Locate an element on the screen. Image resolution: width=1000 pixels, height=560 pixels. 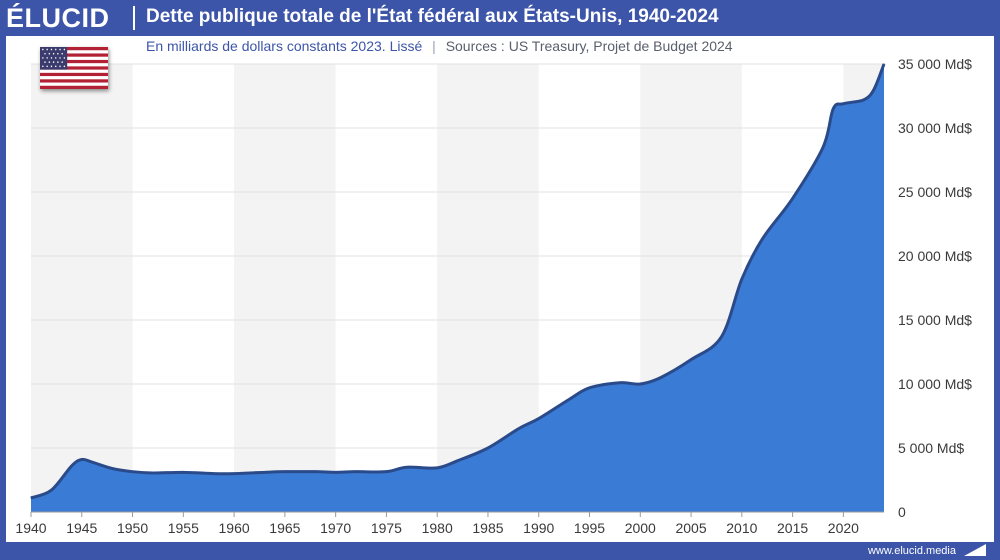
y-tick-label: 35 000 Md$ is located at coordinates (935, 64).